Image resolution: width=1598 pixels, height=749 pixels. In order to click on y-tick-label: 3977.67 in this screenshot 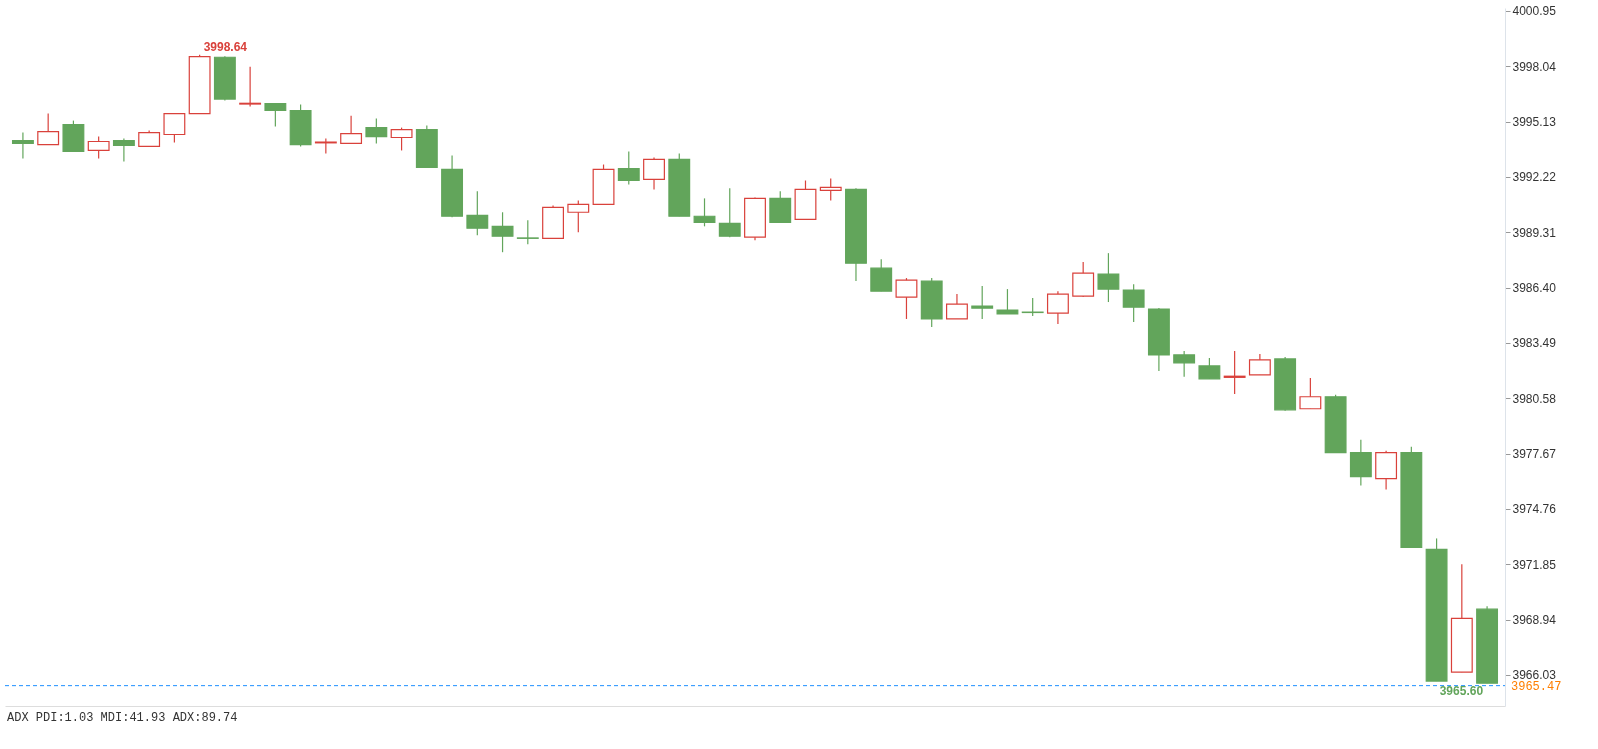, I will do `click(1534, 454)`.